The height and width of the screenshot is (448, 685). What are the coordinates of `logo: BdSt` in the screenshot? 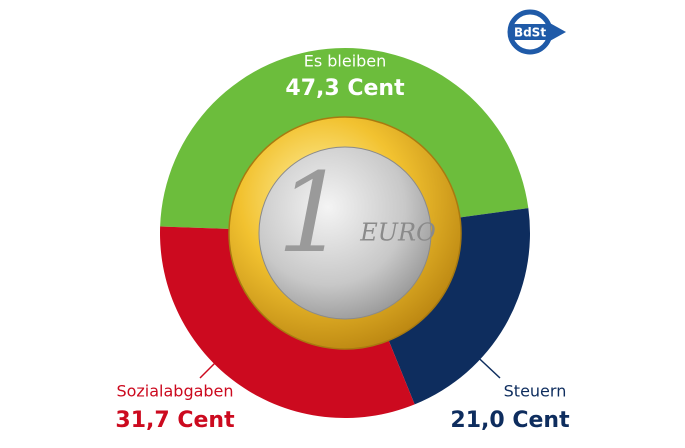 It's located at (536, 32).